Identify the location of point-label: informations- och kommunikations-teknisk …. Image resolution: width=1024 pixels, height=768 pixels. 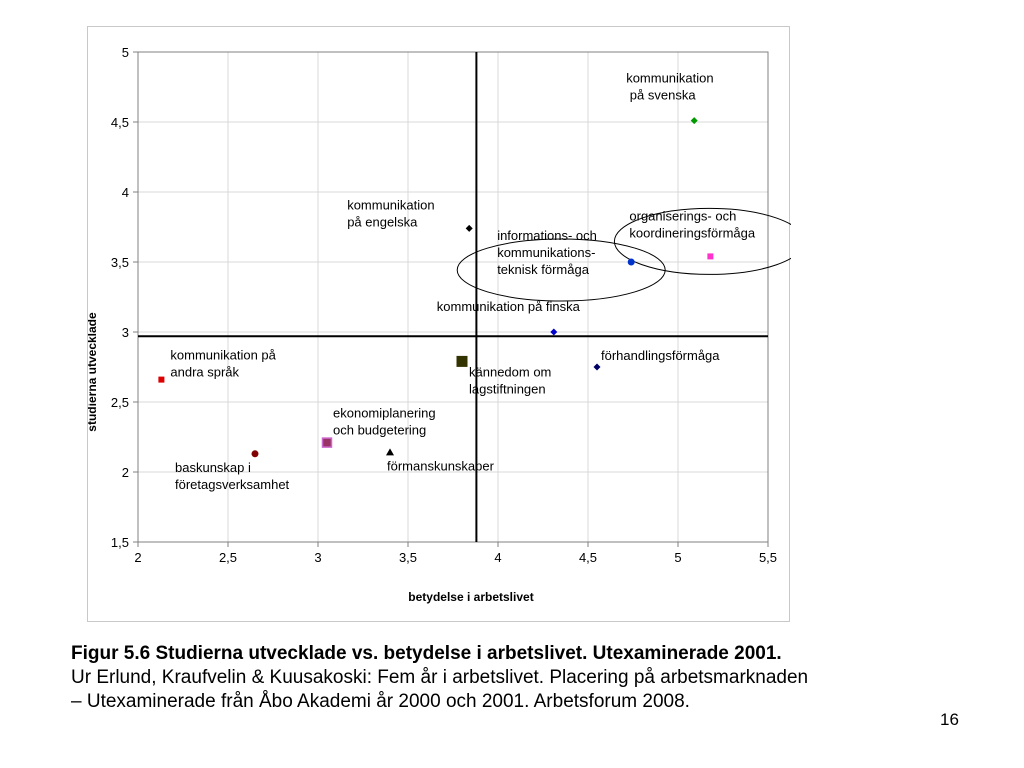
(547, 252).